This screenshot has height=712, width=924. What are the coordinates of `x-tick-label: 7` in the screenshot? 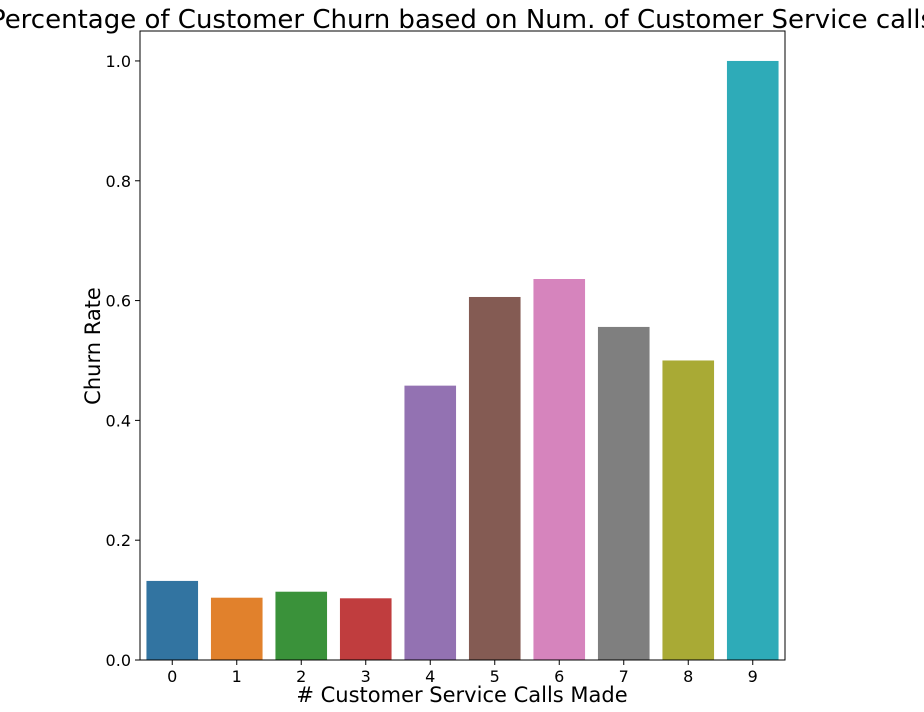 It's located at (624, 676).